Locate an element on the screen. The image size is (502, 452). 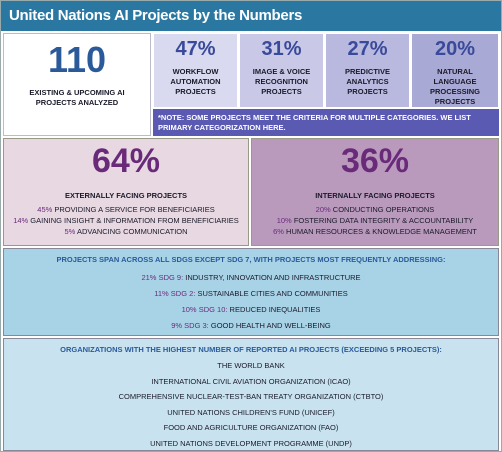
item-percent: 5% is located at coordinates (70, 231).